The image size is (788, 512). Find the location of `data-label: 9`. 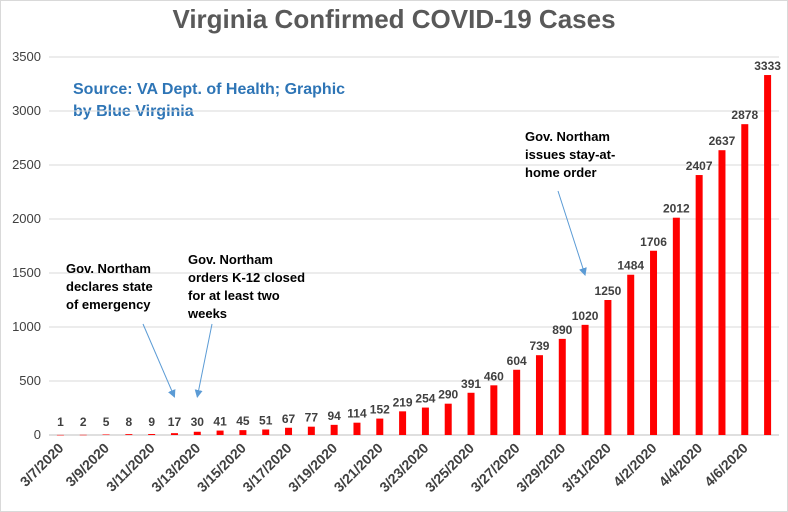

data-label: 9 is located at coordinates (151, 422).